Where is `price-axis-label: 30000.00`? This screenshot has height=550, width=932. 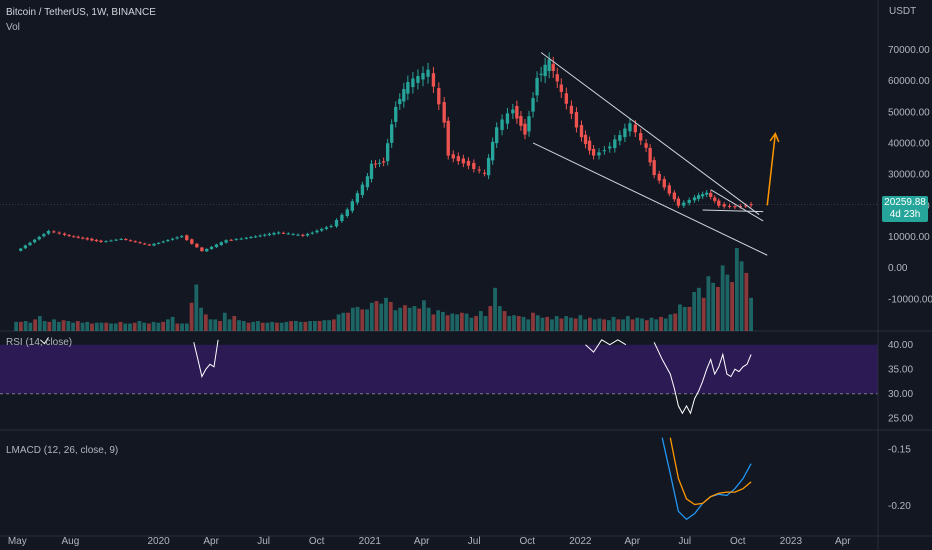 price-axis-label: 30000.00 is located at coordinates (909, 175).